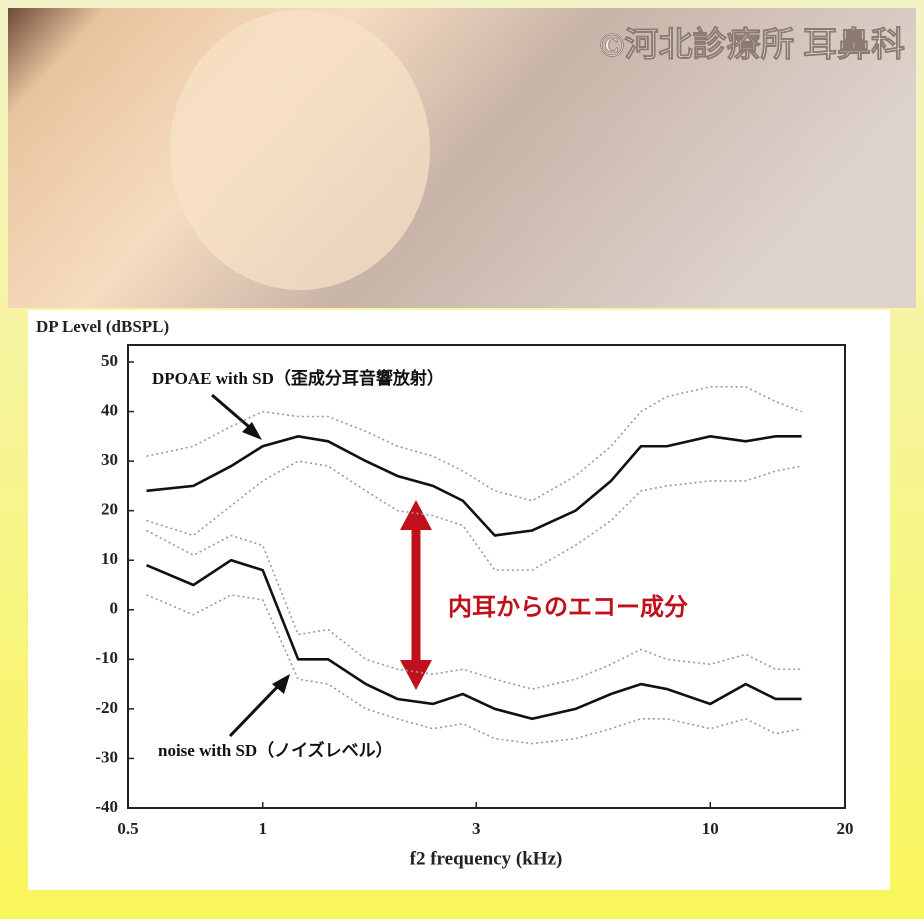 The width and height of the screenshot is (924, 924). What do you see at coordinates (298, 378) in the screenshot?
I see `dpoae-label: DPOAE with SD（歪成分耳音響放射）` at bounding box center [298, 378].